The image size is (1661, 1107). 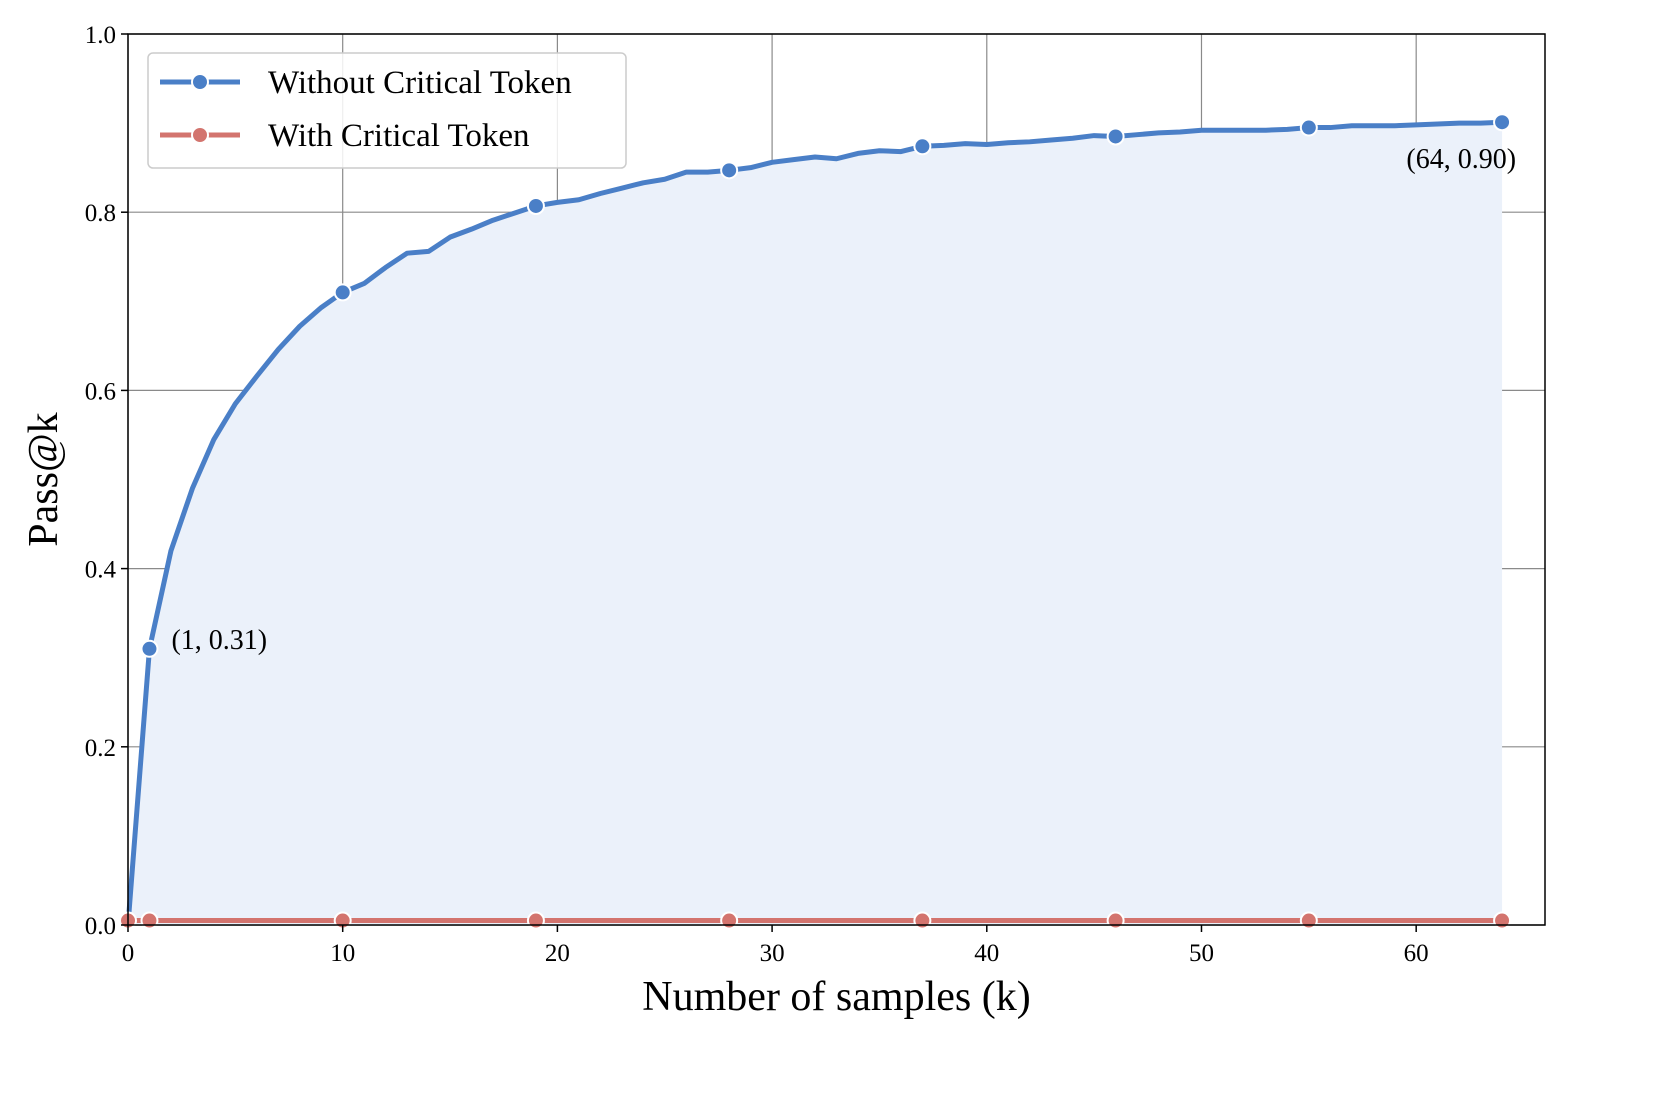 I want to click on y-tick-label: 1.0, so click(x=100, y=35).